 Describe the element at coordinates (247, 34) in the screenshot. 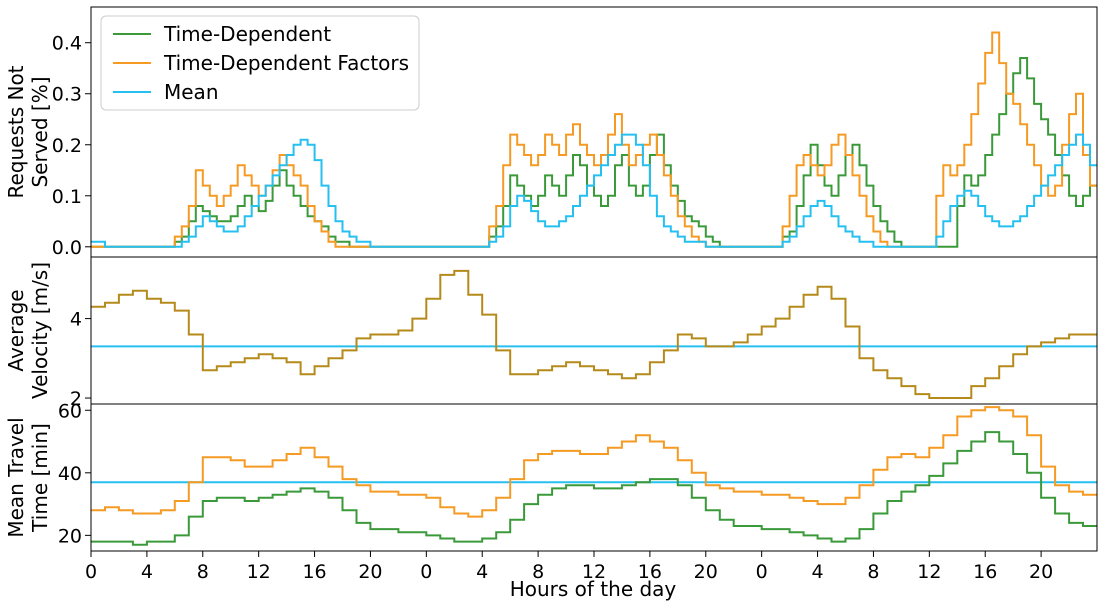

I see `legend-entry: Time-Dependent` at that location.